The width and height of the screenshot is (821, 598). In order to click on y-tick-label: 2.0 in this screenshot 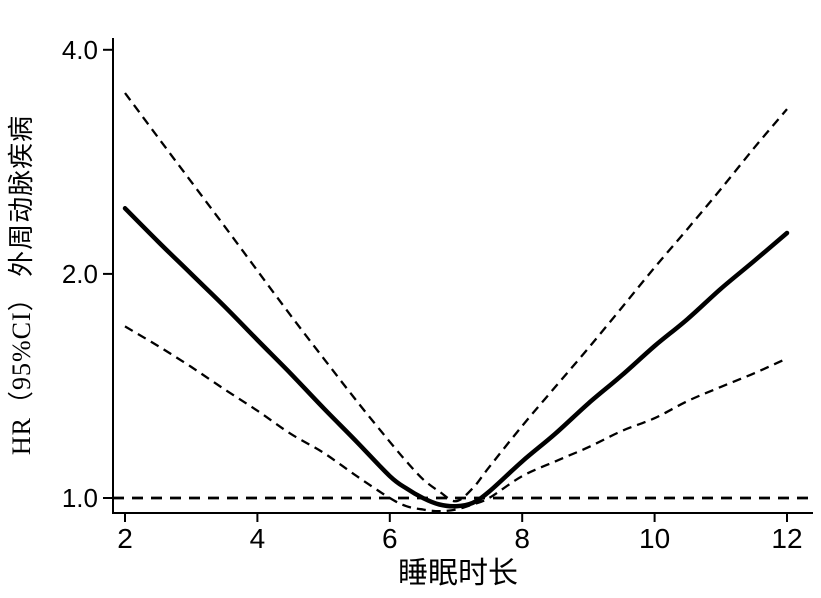, I will do `click(80, 274)`.